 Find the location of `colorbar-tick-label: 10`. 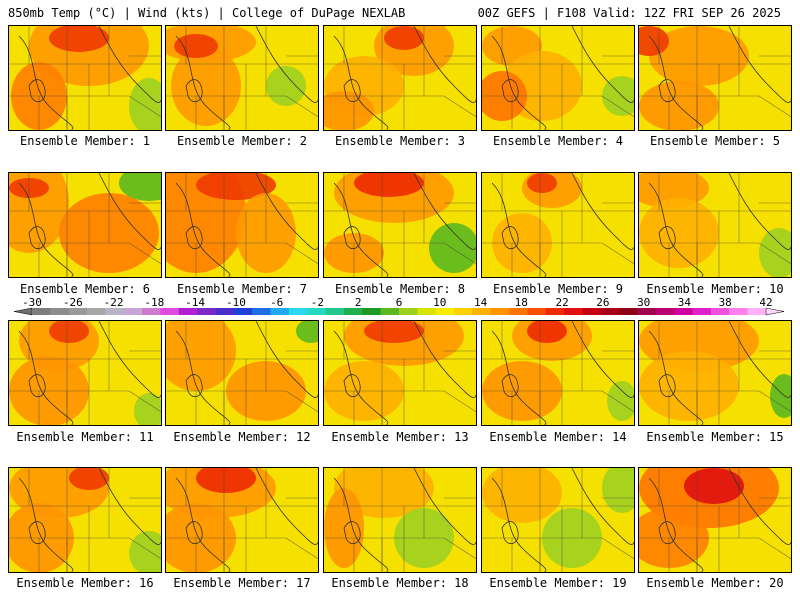

colorbar-tick-label: 10 is located at coordinates (439, 302).